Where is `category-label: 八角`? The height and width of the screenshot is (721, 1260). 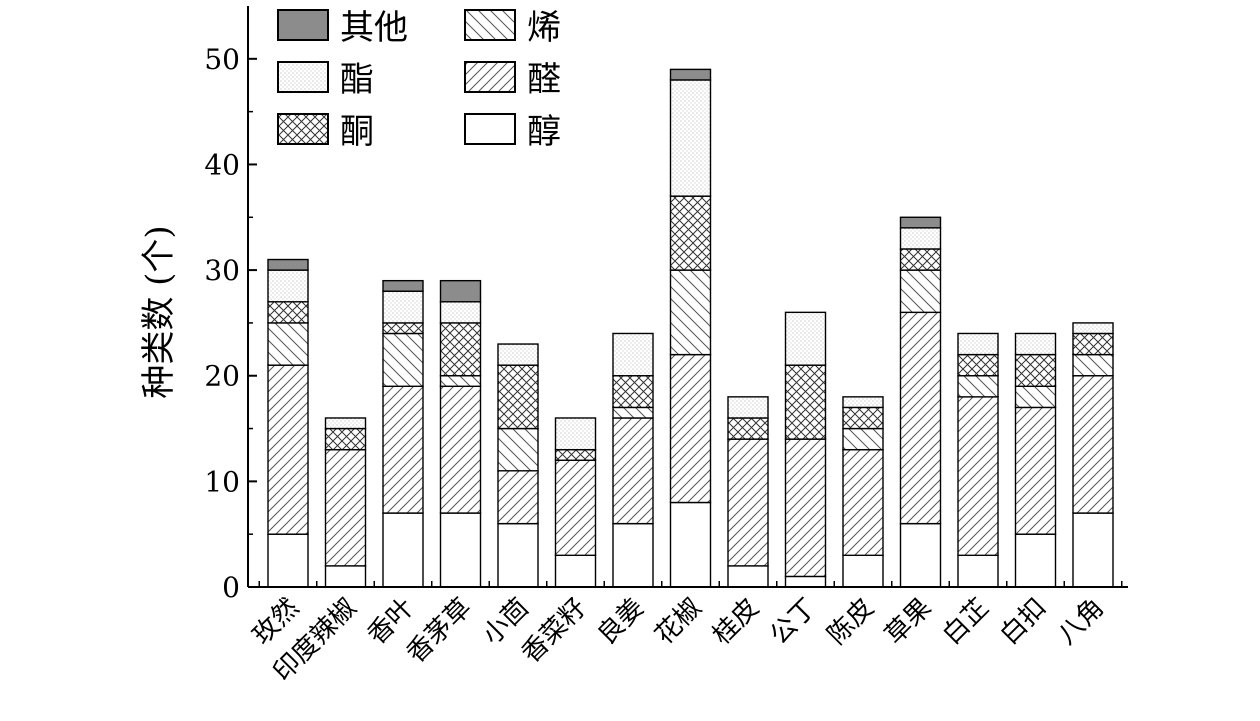
category-label: 八角 is located at coordinates (1081, 622).